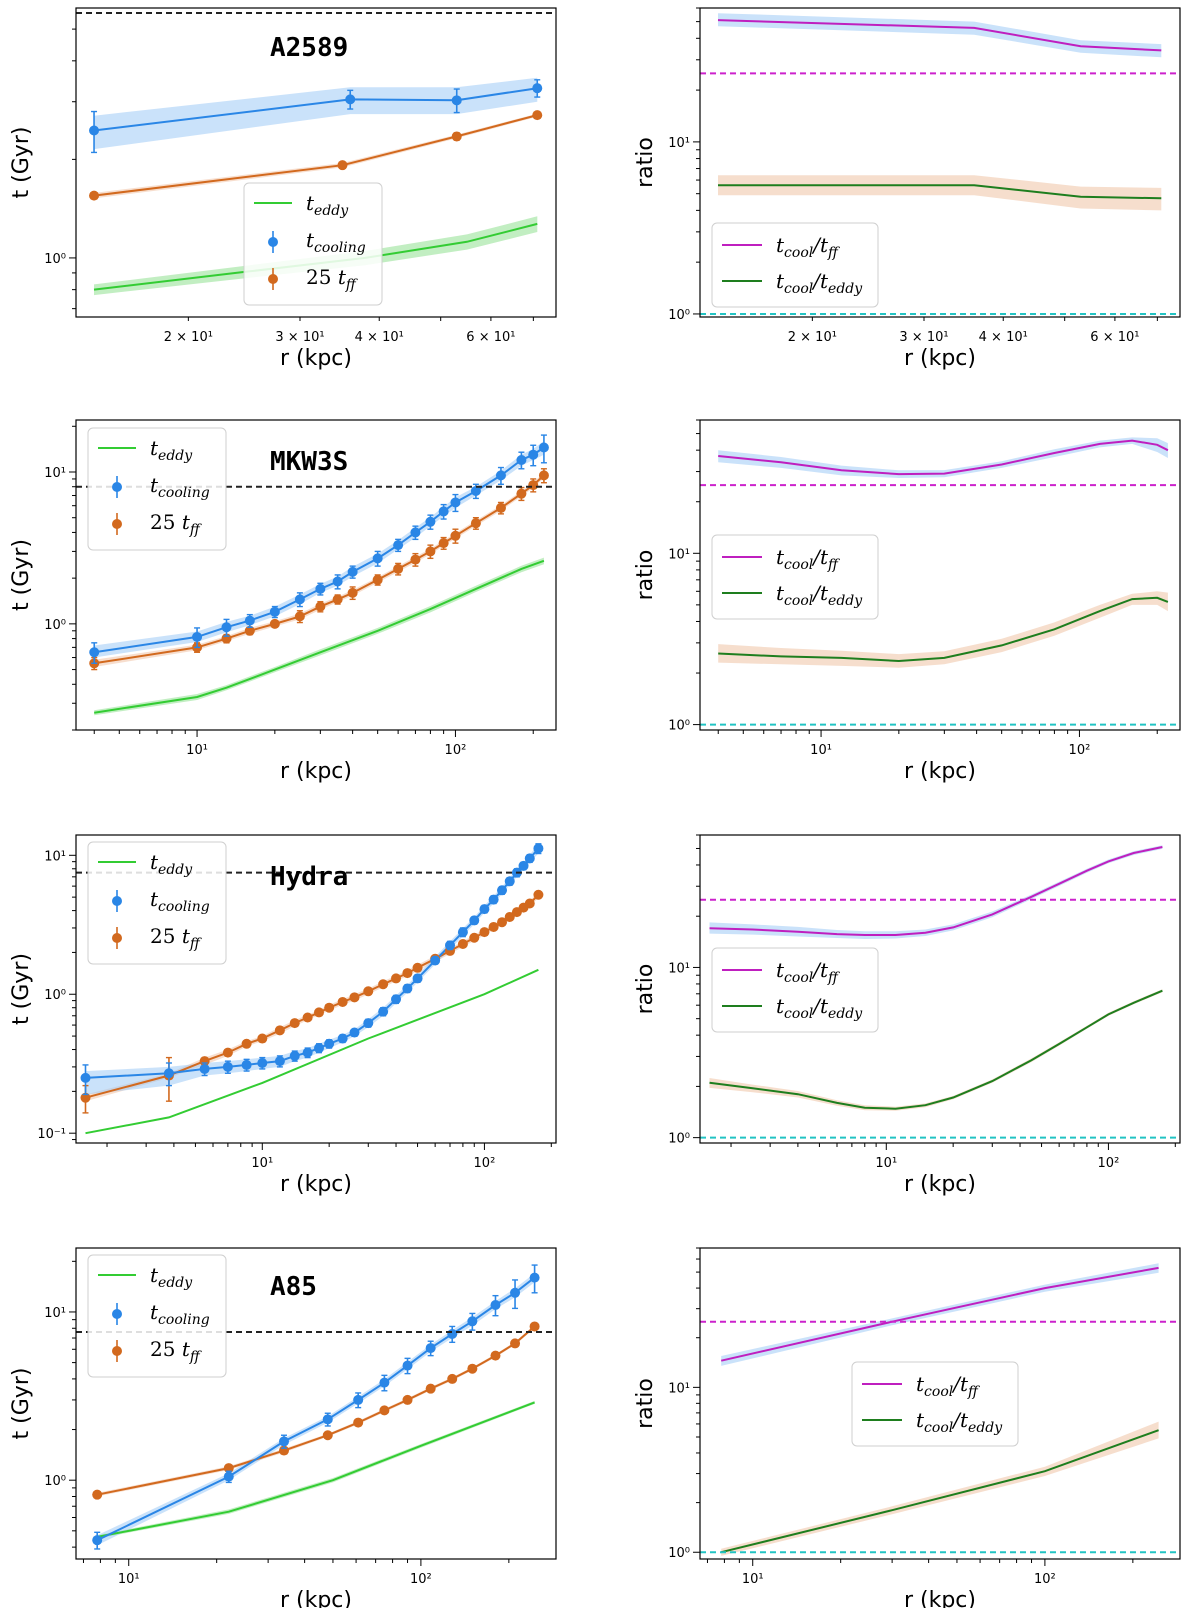 The width and height of the screenshot is (1200, 1608). Describe the element at coordinates (293, 1287) in the screenshot. I see `cluster-title: A85` at that location.